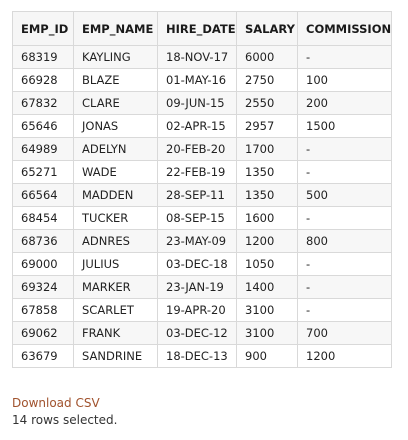 This screenshot has height=440, width=408. Describe the element at coordinates (267, 356) in the screenshot. I see `cell-salary: 900` at that location.